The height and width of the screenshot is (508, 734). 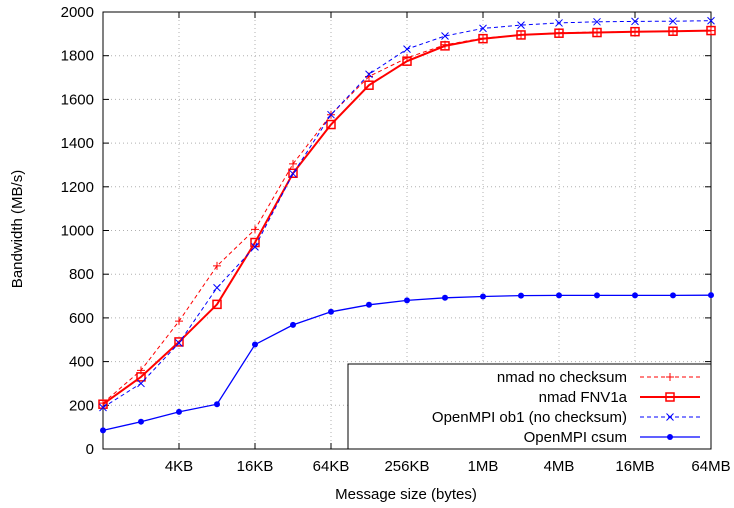 I want to click on legend-label: OpenMPI csum, so click(x=575, y=437).